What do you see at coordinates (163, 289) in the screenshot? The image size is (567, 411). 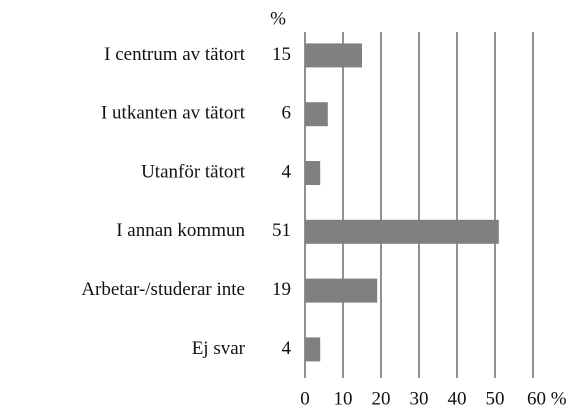 I see `category-label: Arbetar-/studerar inte` at bounding box center [163, 289].